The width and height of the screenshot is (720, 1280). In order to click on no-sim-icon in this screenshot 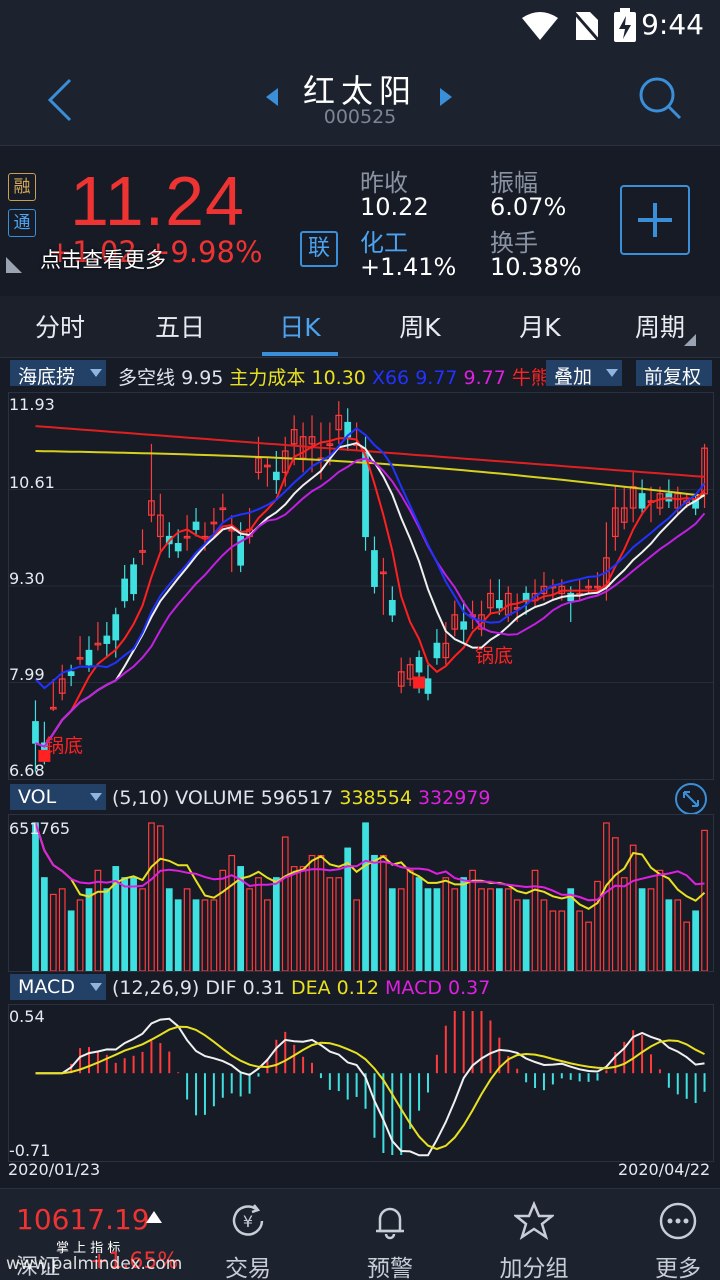, I will do `click(586, 26)`.